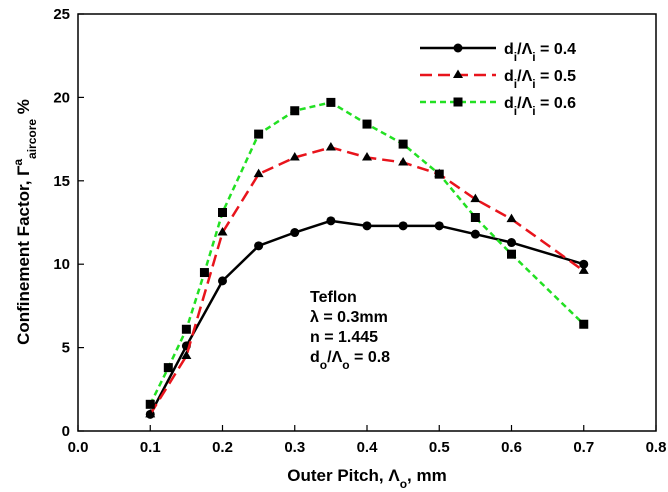 Image resolution: width=668 pixels, height=492 pixels. Describe the element at coordinates (222, 447) in the screenshot. I see `x-tick-label: 0.2` at that location.